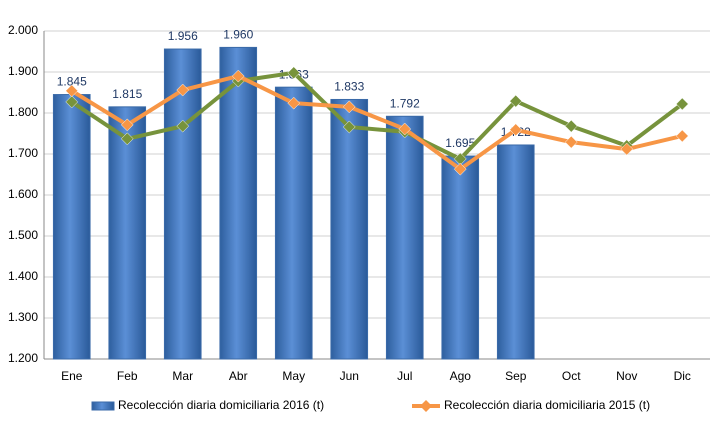 The width and height of the screenshot is (716, 426). What do you see at coordinates (547, 405) in the screenshot?
I see `legend-label: Recolección diaria domiciliaria 2015 (t)` at bounding box center [547, 405].